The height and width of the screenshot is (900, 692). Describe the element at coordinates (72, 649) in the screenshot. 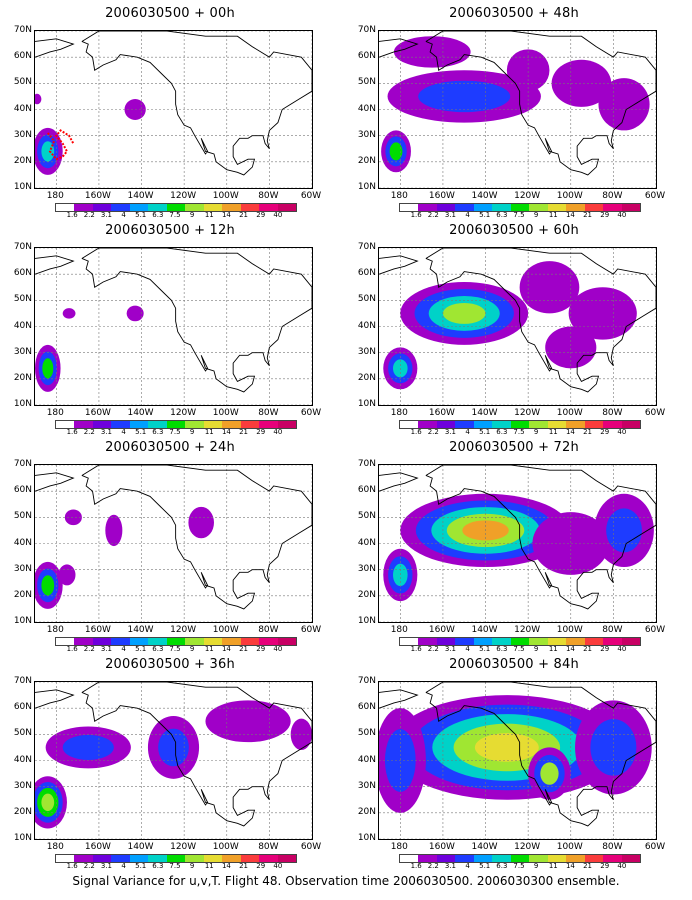

I see `colorbar-label: 1.6` at that location.